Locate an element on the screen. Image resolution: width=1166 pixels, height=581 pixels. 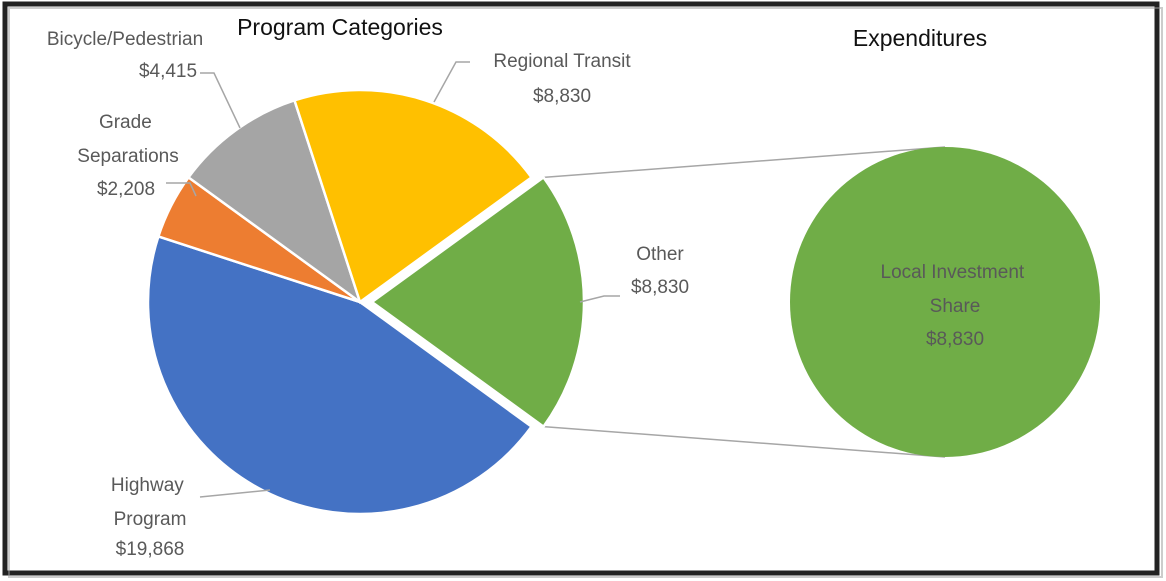
category-label: Local Investment Share is located at coordinates (955, 289).